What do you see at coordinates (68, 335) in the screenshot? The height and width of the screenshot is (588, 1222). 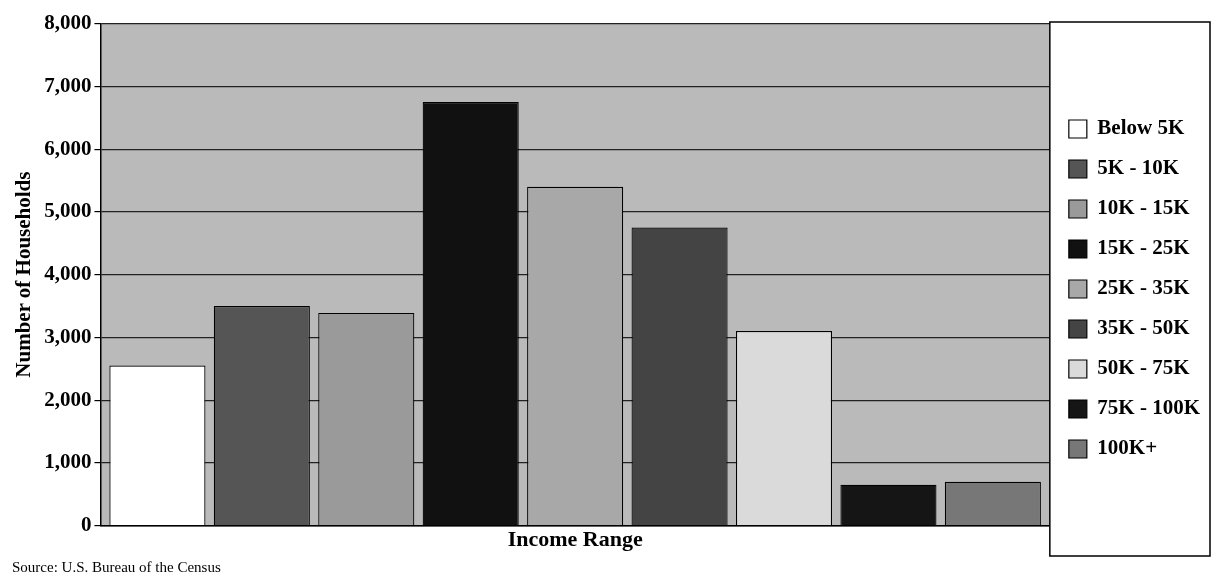 I see `y-tick-label: 3,000` at bounding box center [68, 335].